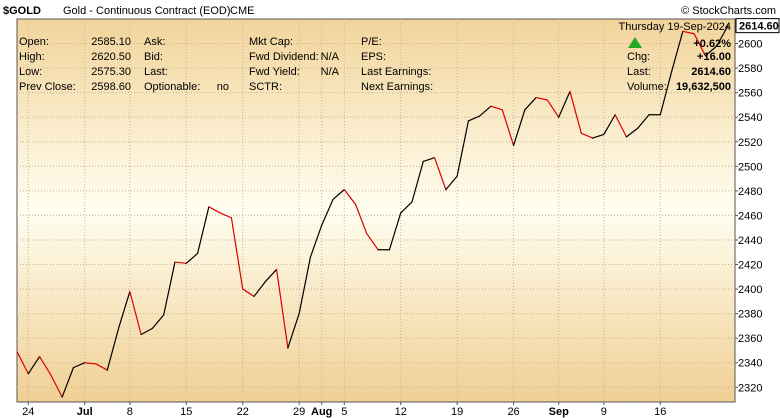  Describe the element at coordinates (750, 266) in the screenshot. I see `y-tick-label: 2420` at that location.